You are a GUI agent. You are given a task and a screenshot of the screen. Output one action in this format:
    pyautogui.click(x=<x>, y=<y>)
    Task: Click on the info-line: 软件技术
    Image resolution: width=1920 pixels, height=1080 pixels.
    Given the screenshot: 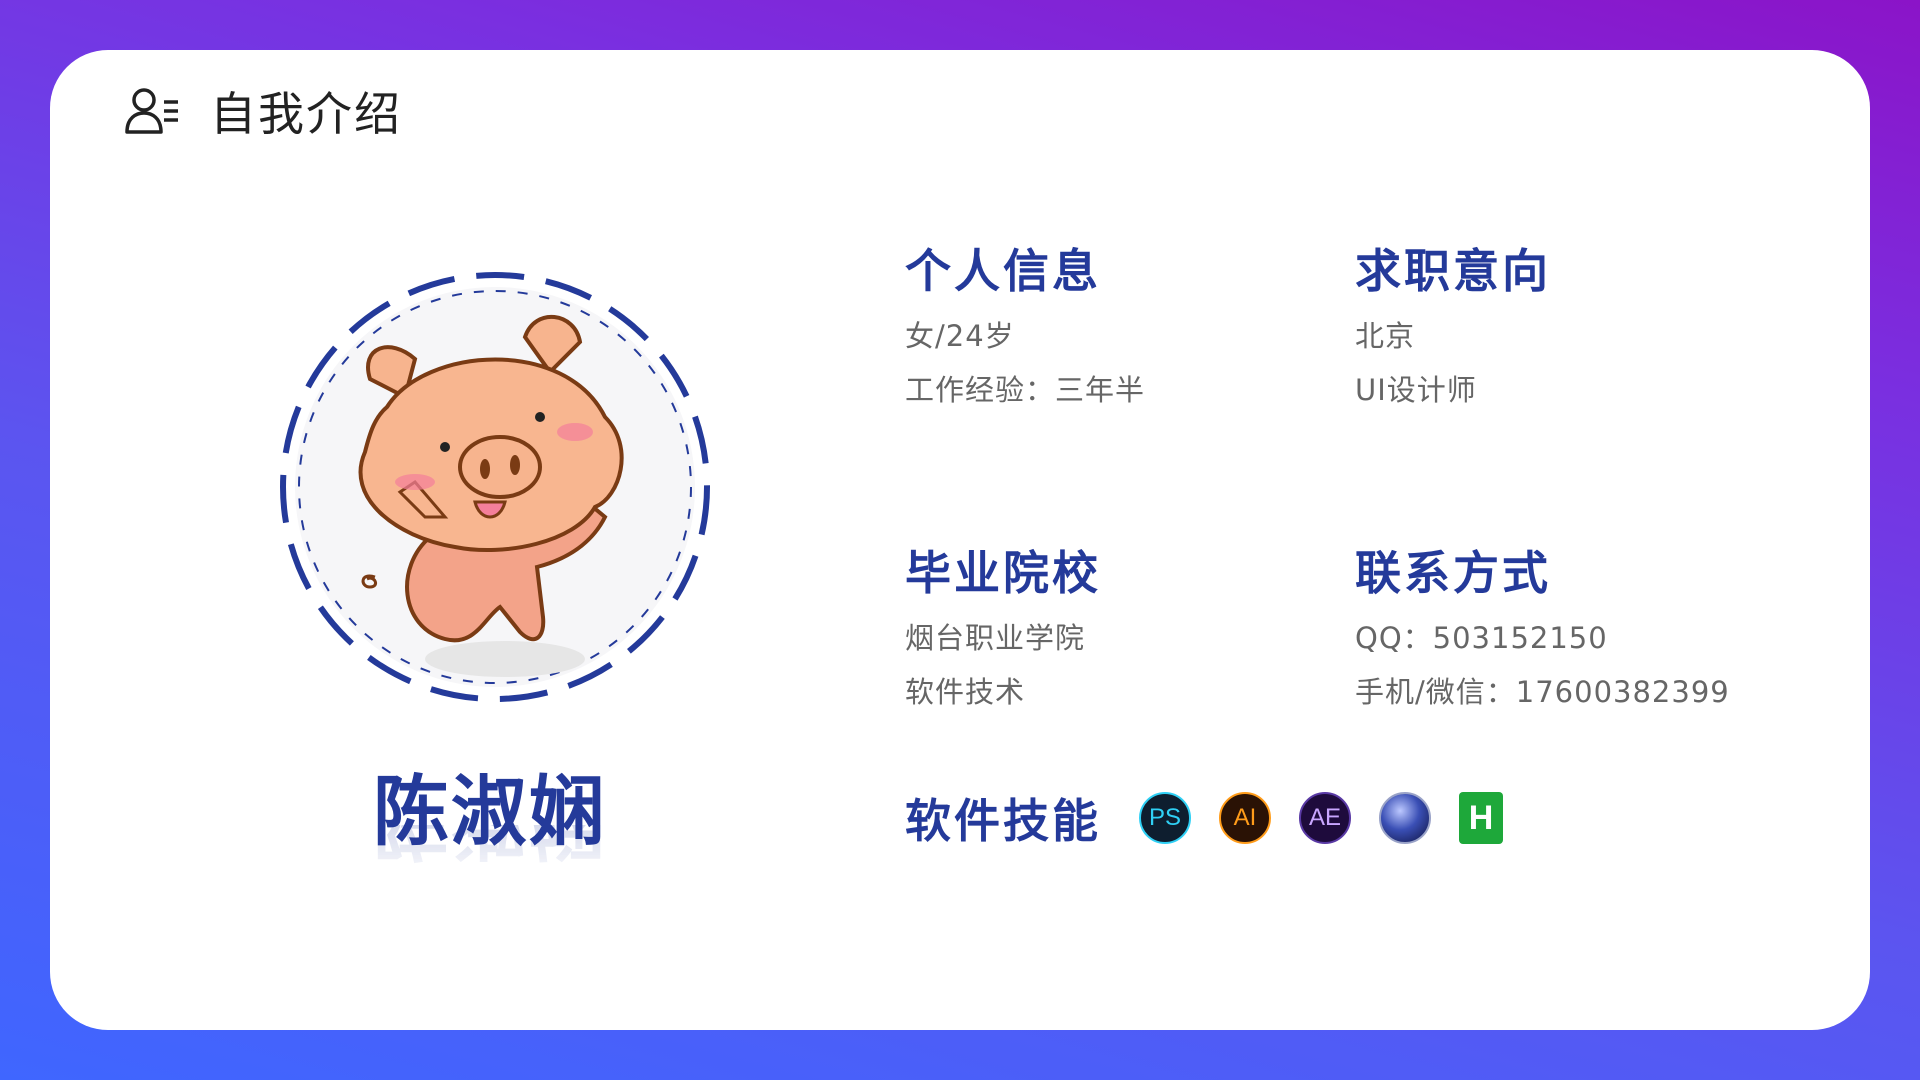 What is the action you would take?
    pyautogui.click(x=965, y=692)
    